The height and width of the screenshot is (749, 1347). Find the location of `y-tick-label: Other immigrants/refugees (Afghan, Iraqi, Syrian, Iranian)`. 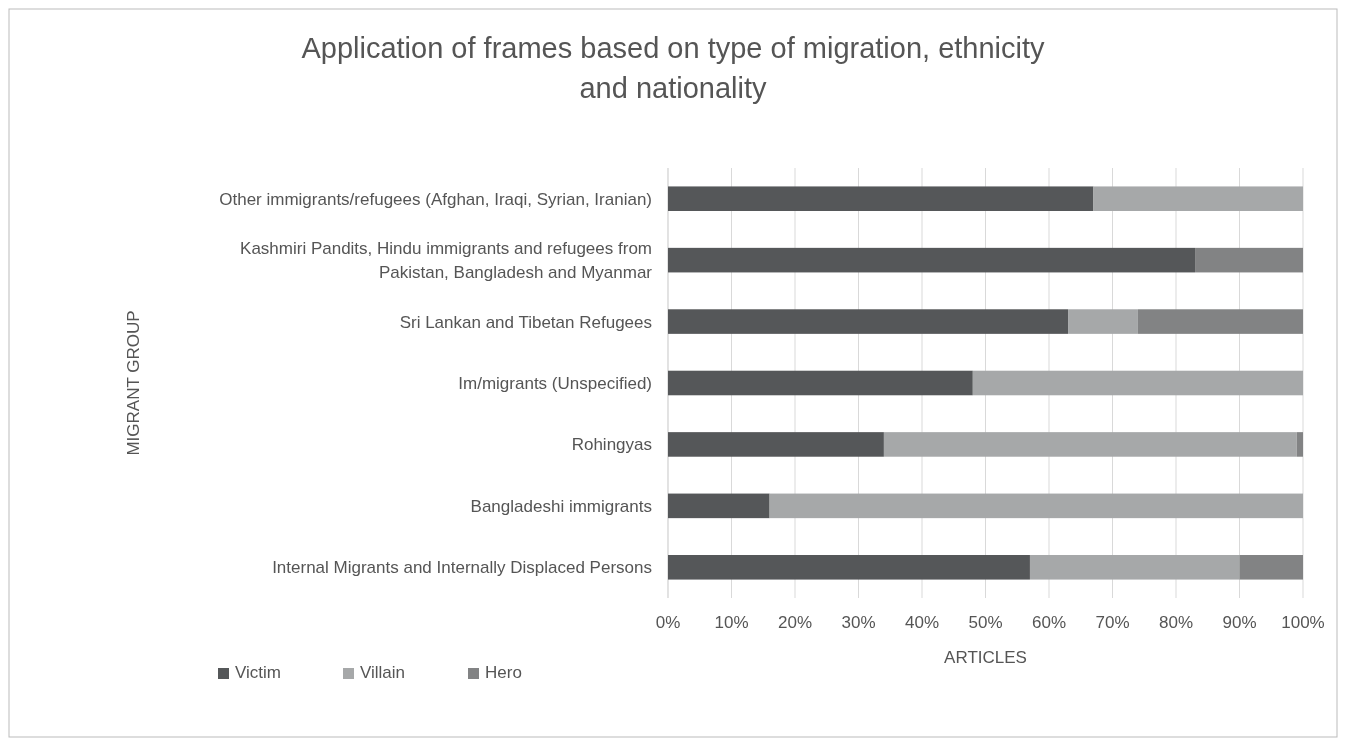

y-tick-label: Other immigrants/refugees (Afghan, Iraqi, Syrian, Iranian) is located at coordinates (435, 199).